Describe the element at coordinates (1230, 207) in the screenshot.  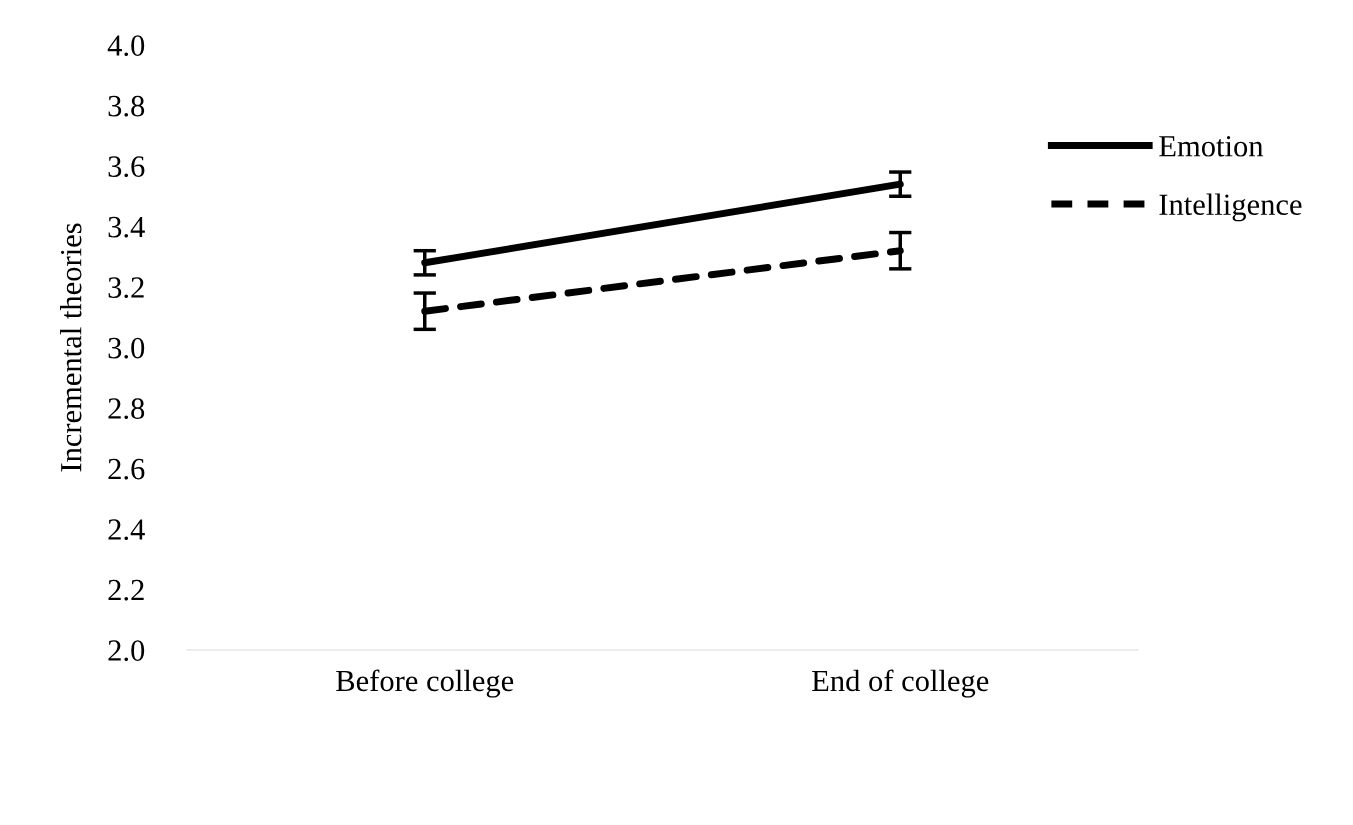
I see `legend-label: Intelligence` at that location.